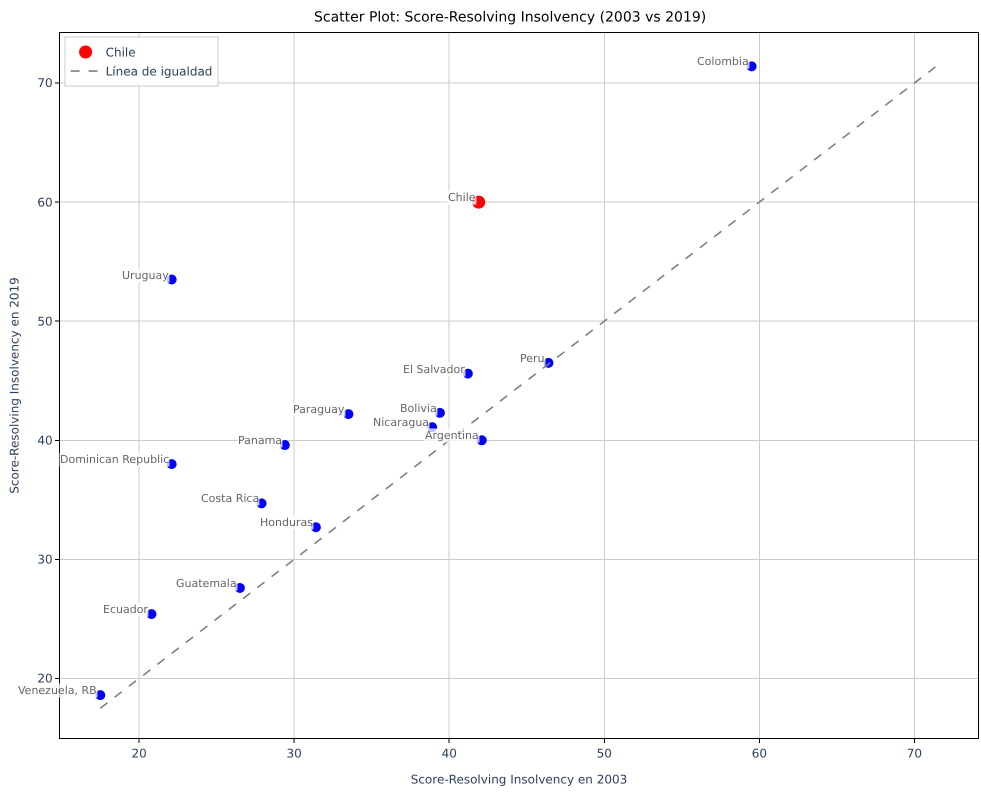  Describe the element at coordinates (45, 440) in the screenshot. I see `y-tick-label: 40` at that location.